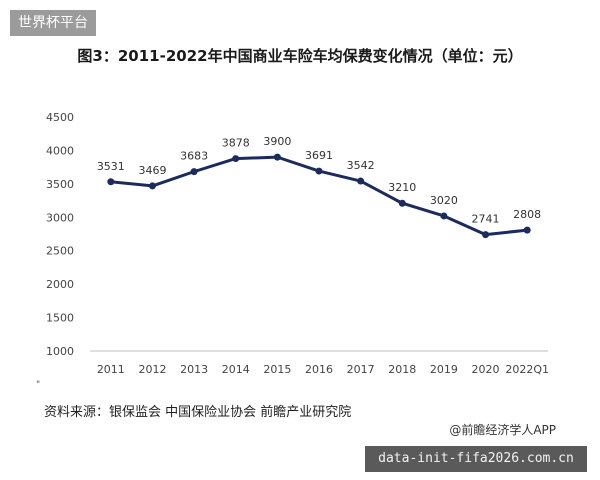 The image size is (600, 480). Describe the element at coordinates (277, 369) in the screenshot. I see `x-tick-label: 2015` at that location.